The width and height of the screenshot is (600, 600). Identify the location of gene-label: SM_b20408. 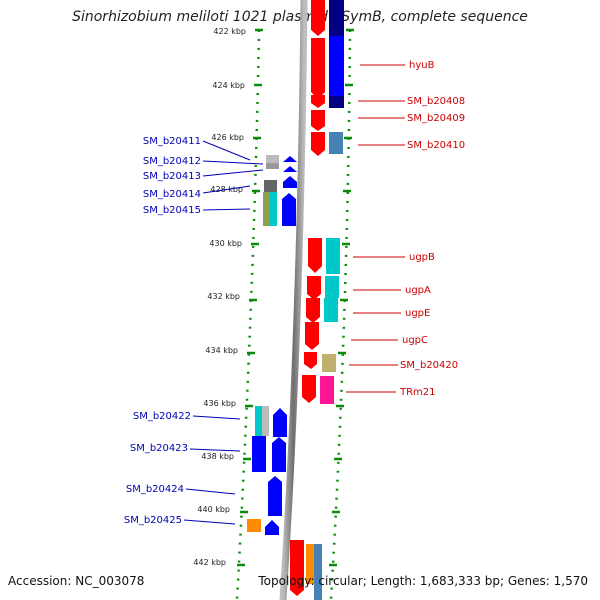
(436, 101).